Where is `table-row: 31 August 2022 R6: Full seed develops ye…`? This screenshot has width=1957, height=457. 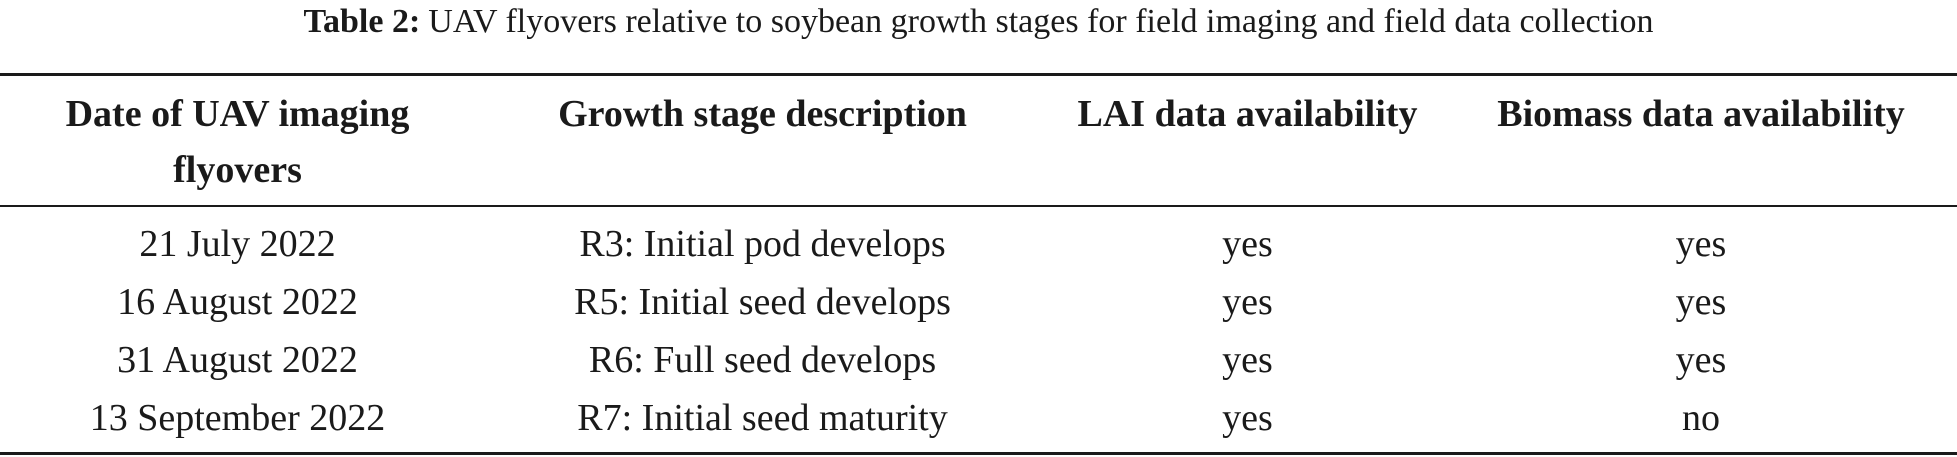
table-row: 31 August 2022 R6: Full seed develops ye… is located at coordinates (978, 360).